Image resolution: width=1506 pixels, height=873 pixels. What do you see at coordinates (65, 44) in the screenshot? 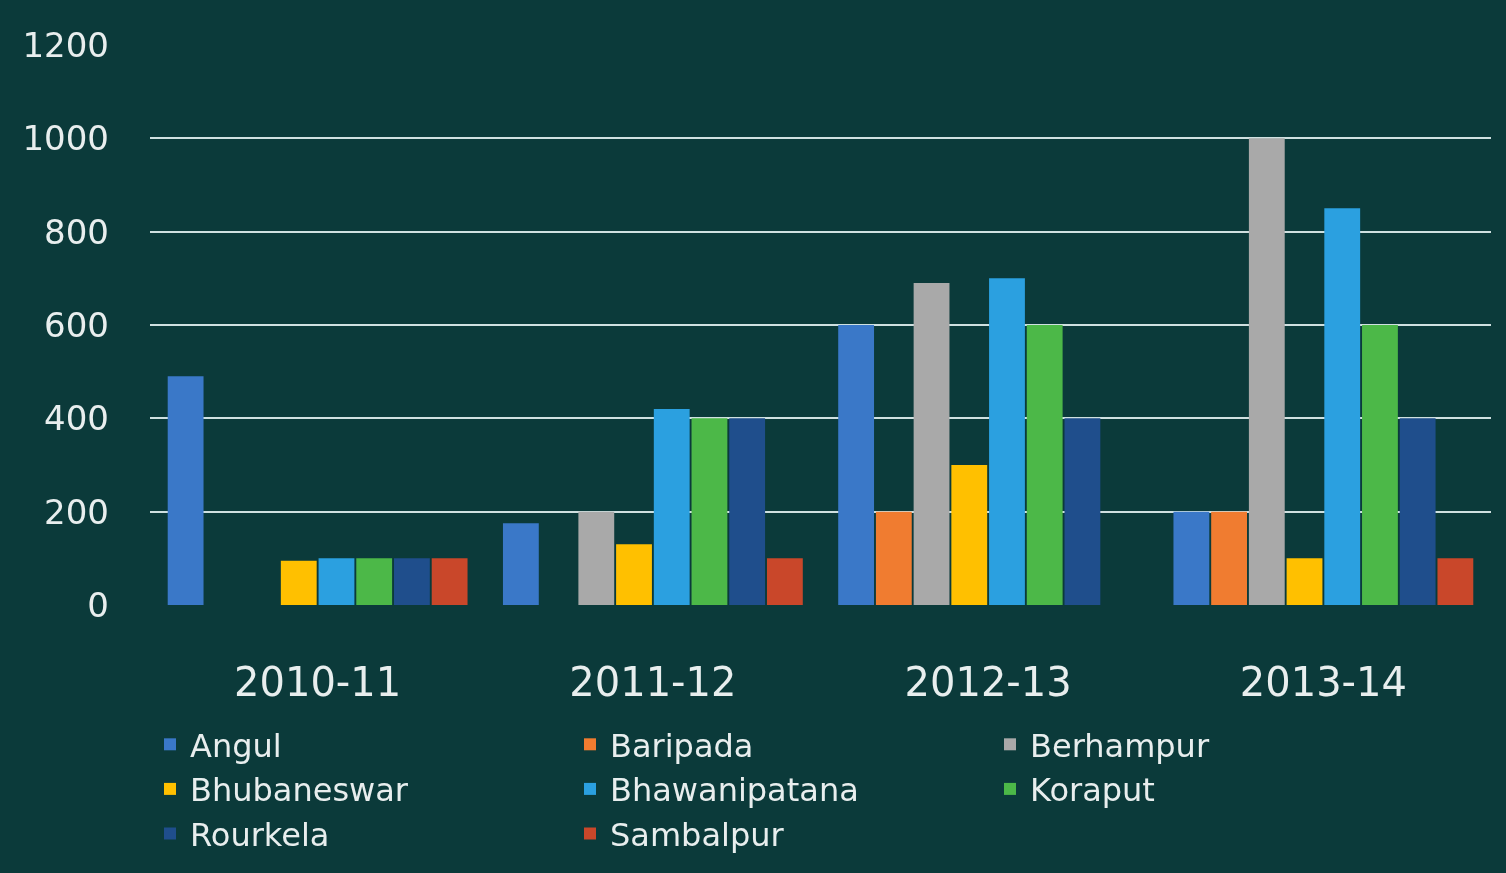
I see `y-tick-label: 1200` at bounding box center [65, 44].